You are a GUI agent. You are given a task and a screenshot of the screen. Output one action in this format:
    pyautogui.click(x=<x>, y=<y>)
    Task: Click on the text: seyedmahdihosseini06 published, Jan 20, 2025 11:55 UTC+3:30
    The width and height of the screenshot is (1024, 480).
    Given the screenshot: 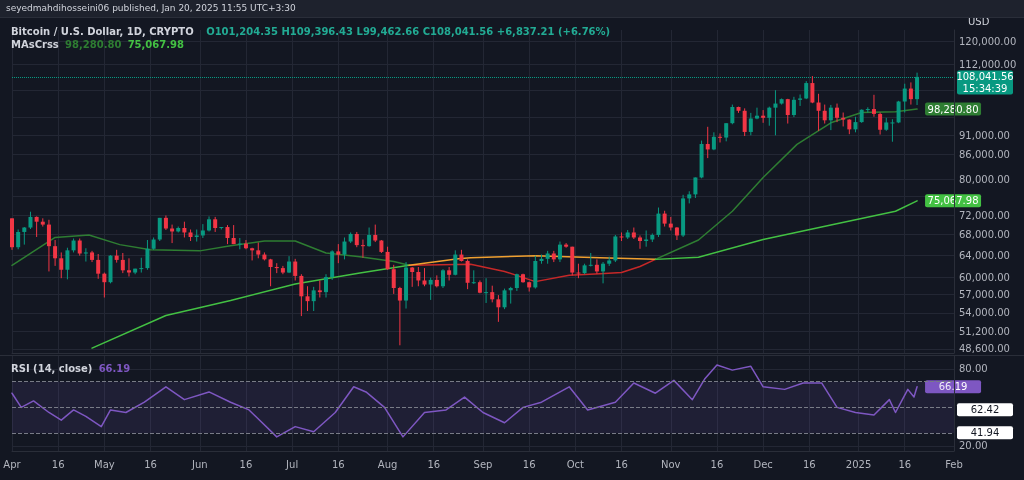 What is the action you would take?
    pyautogui.click(x=151, y=8)
    